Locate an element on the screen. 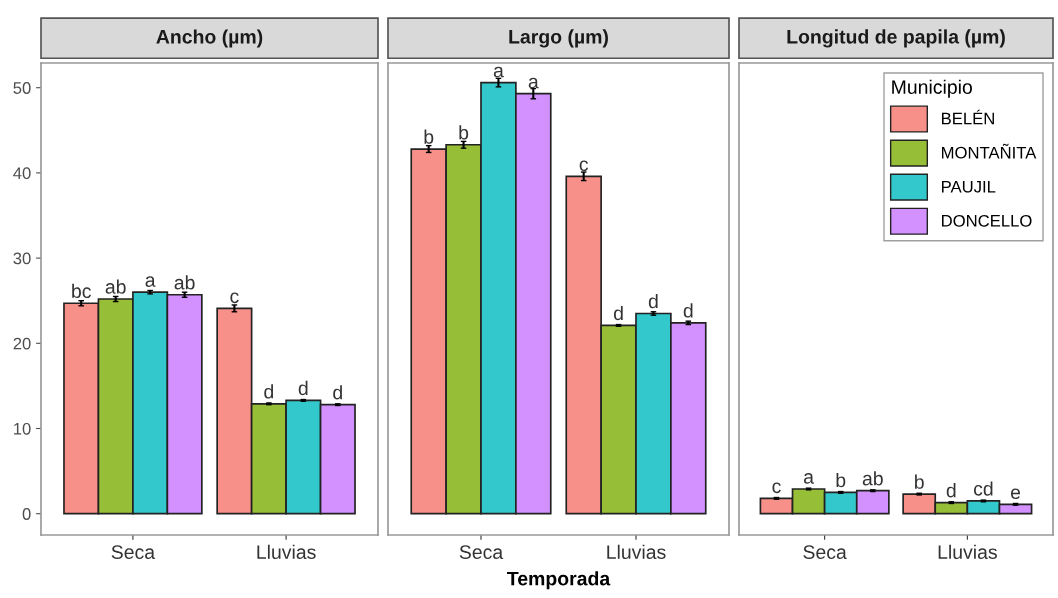  legend-label: PAUJIL is located at coordinates (969, 186).